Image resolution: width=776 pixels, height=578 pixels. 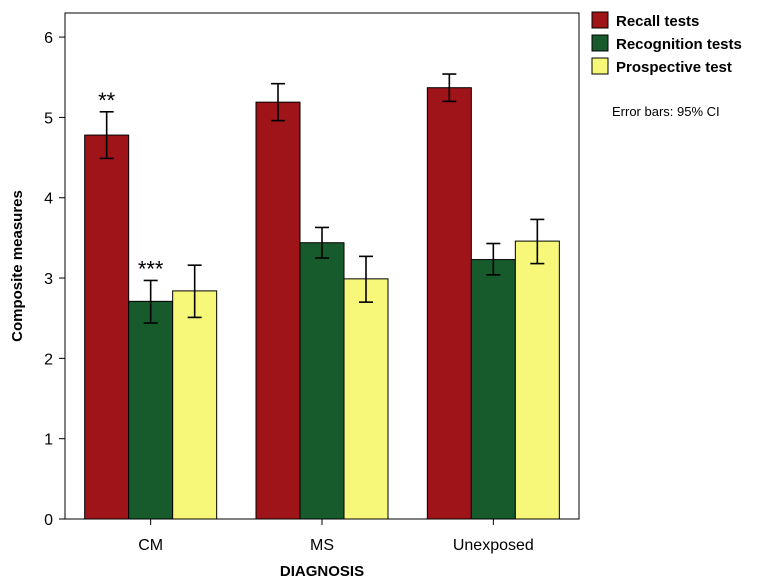 I want to click on legend-label: Recall tests, so click(x=657, y=21).